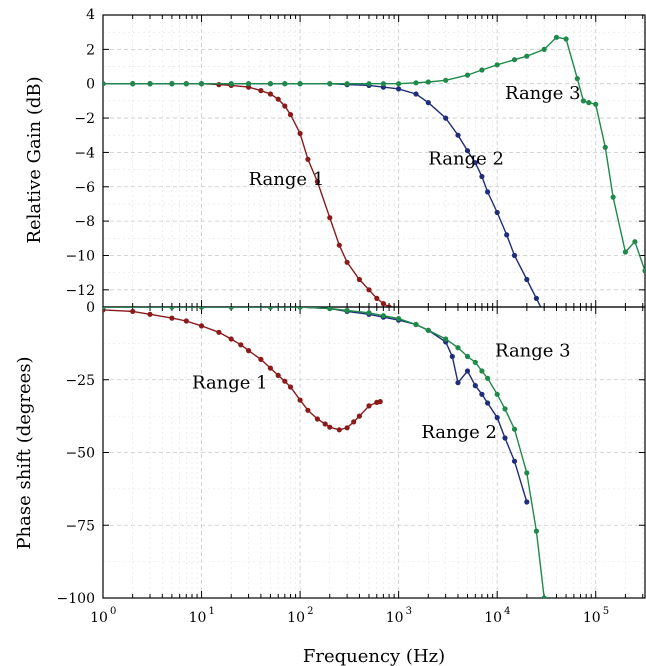  Describe the element at coordinates (84, 222) in the screenshot. I see `gain-ytick-label: −8` at that location.